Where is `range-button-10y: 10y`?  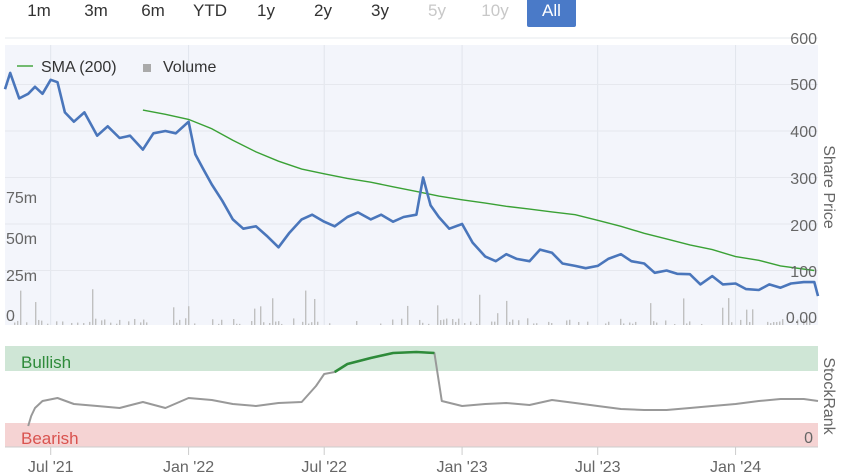 range-button-10y: 10y is located at coordinates (495, 10).